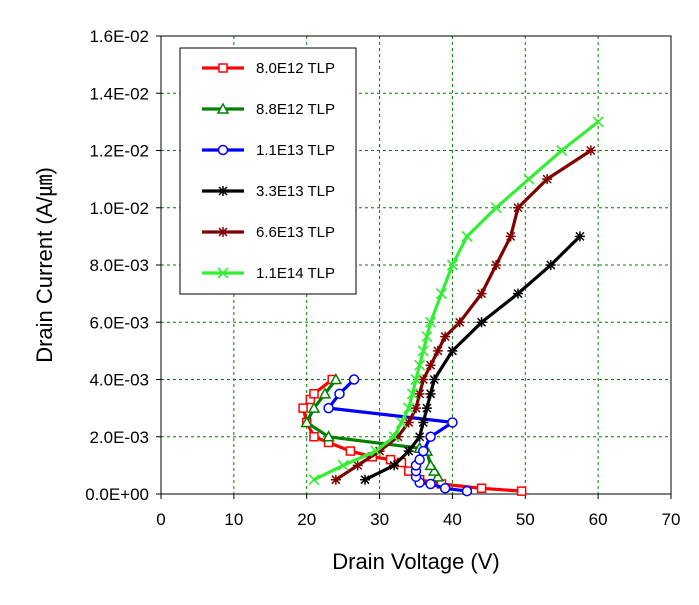  I want to click on legend-label: 6.6E13 TLP, so click(295, 232).